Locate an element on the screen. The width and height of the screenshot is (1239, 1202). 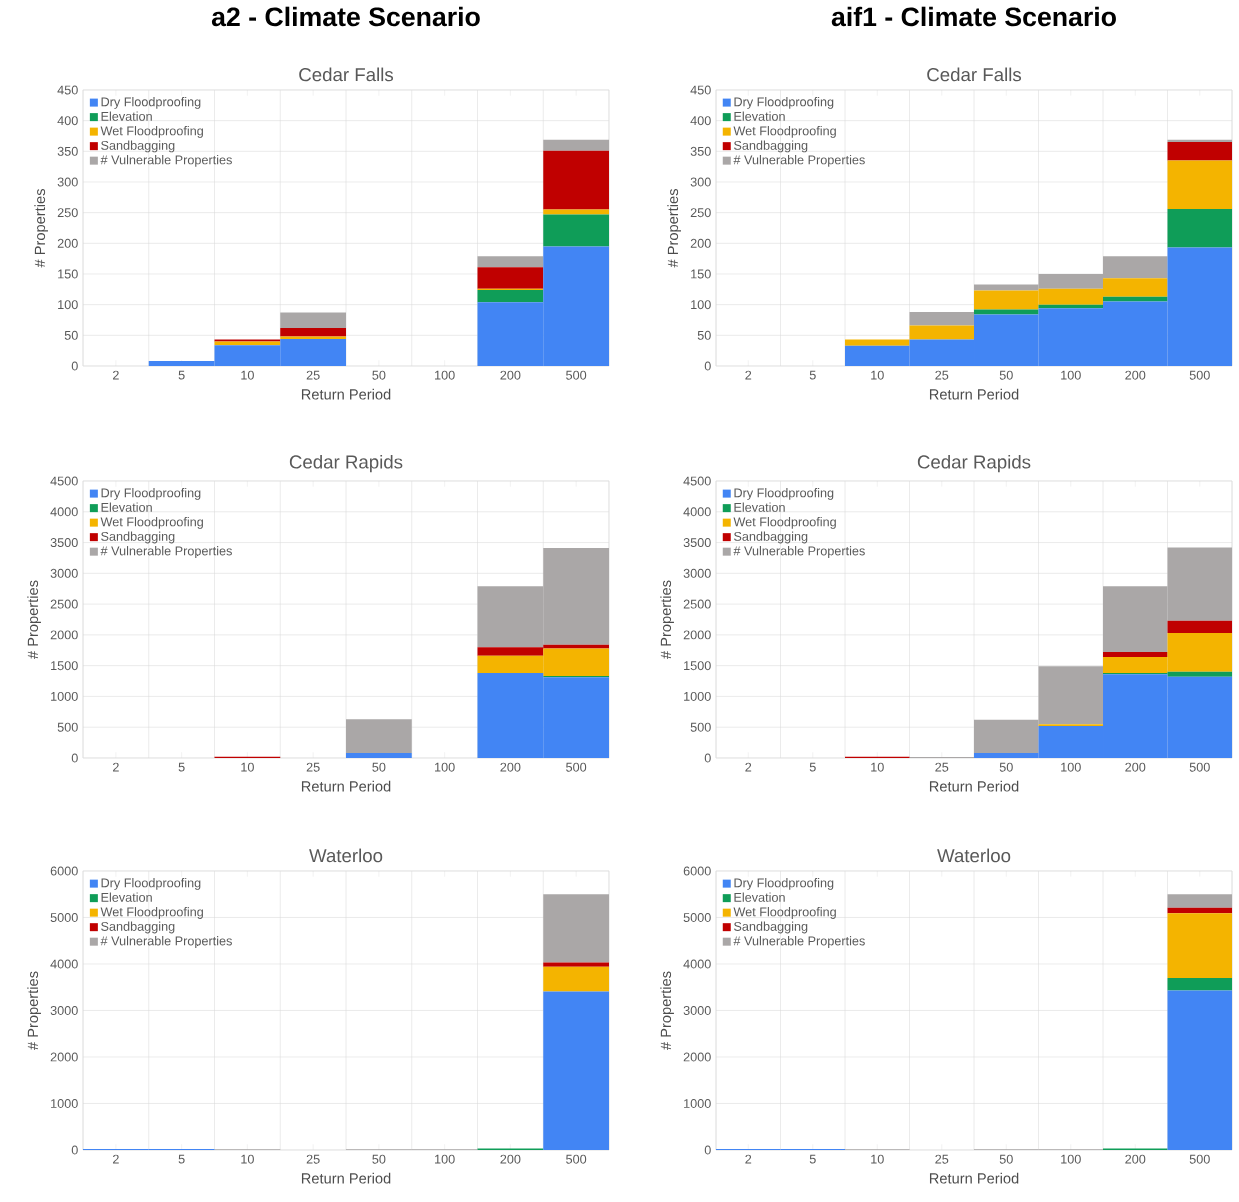
chart-title: Cedar Falls is located at coordinates (974, 74).